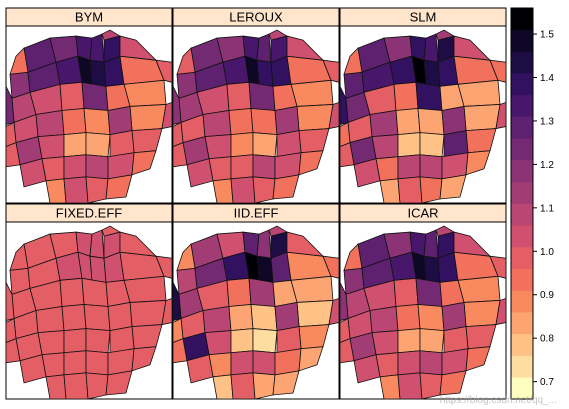  Describe the element at coordinates (547, 121) in the screenshot. I see `colorbar-tick-label: 1.3` at that location.